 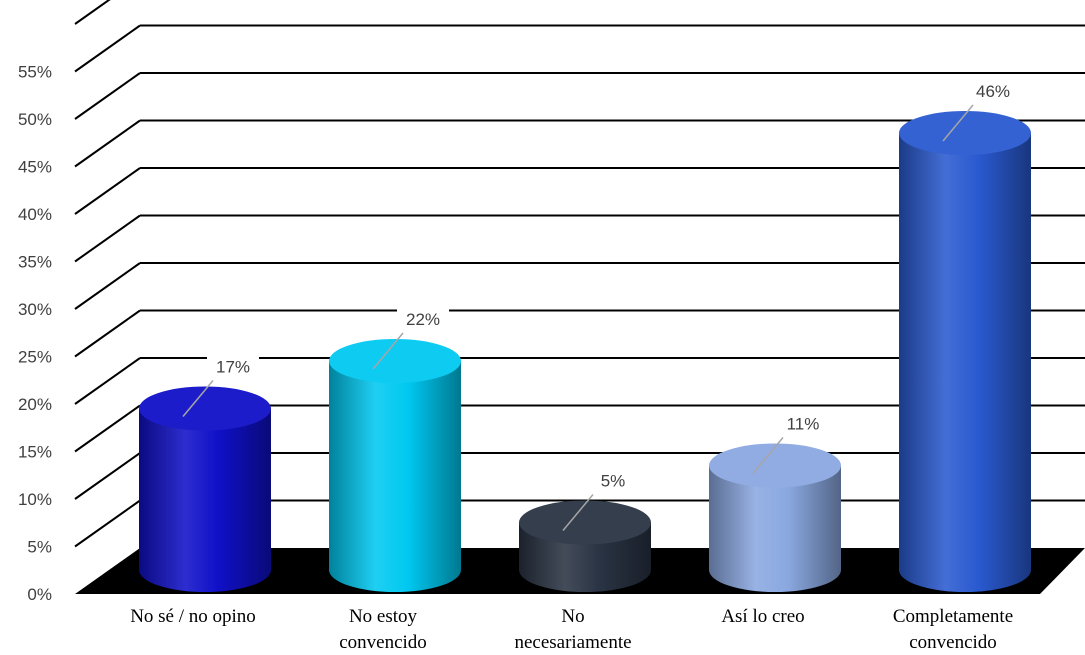 I want to click on y-tick-label: 35%, so click(x=35, y=262).